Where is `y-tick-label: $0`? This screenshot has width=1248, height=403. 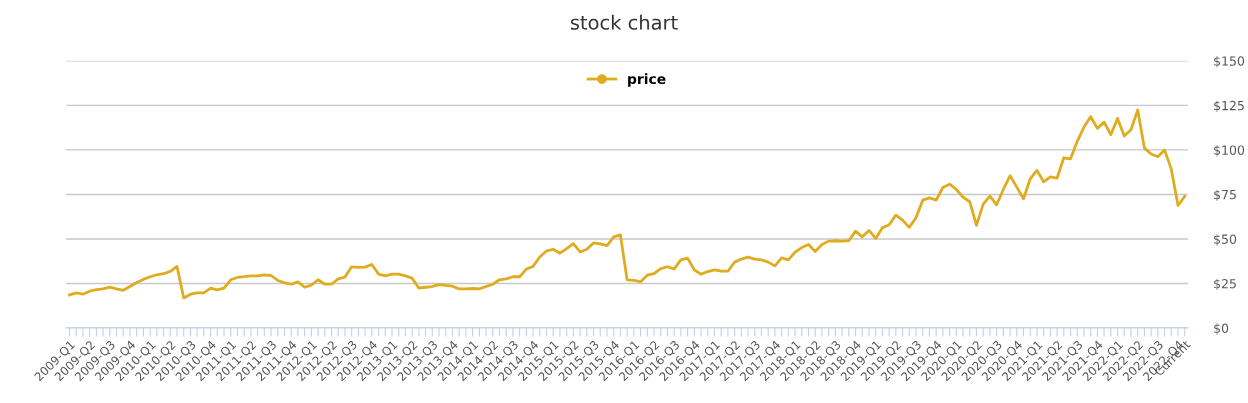
y-tick-label: $0 is located at coordinates (1221, 329).